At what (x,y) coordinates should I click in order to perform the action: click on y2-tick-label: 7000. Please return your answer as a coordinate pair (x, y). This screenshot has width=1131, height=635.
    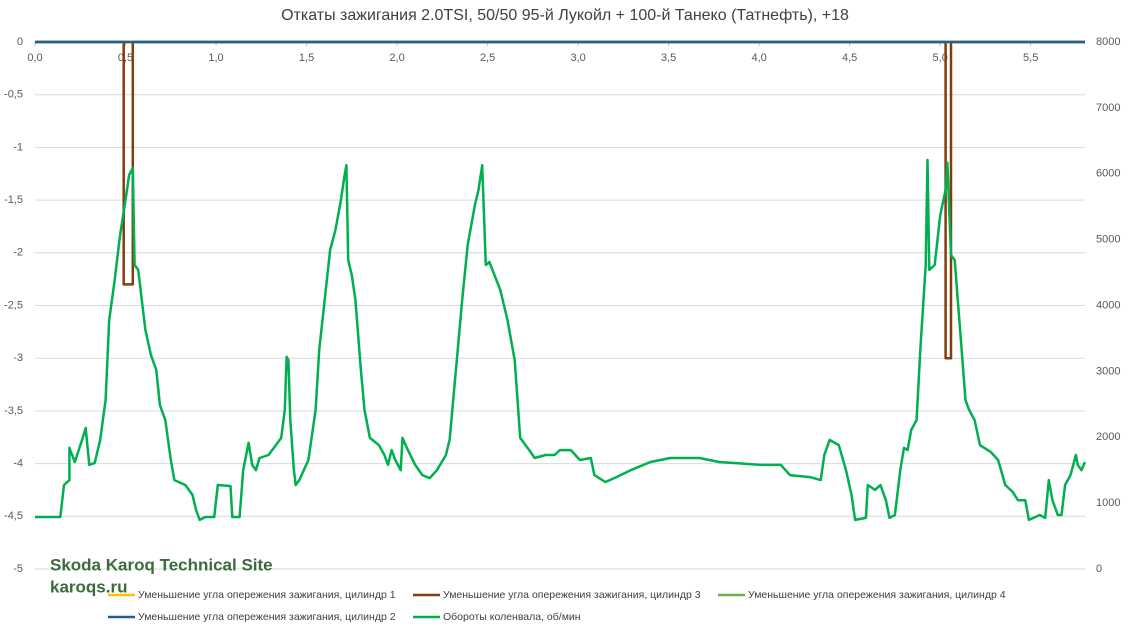
    Looking at the image, I should click on (1108, 108).